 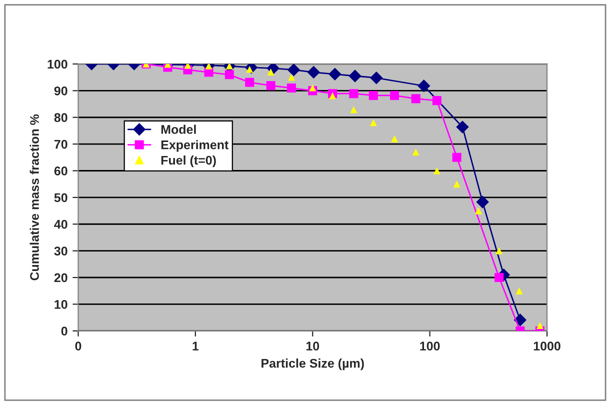 I want to click on x-tick-label: 1000, so click(x=547, y=346).